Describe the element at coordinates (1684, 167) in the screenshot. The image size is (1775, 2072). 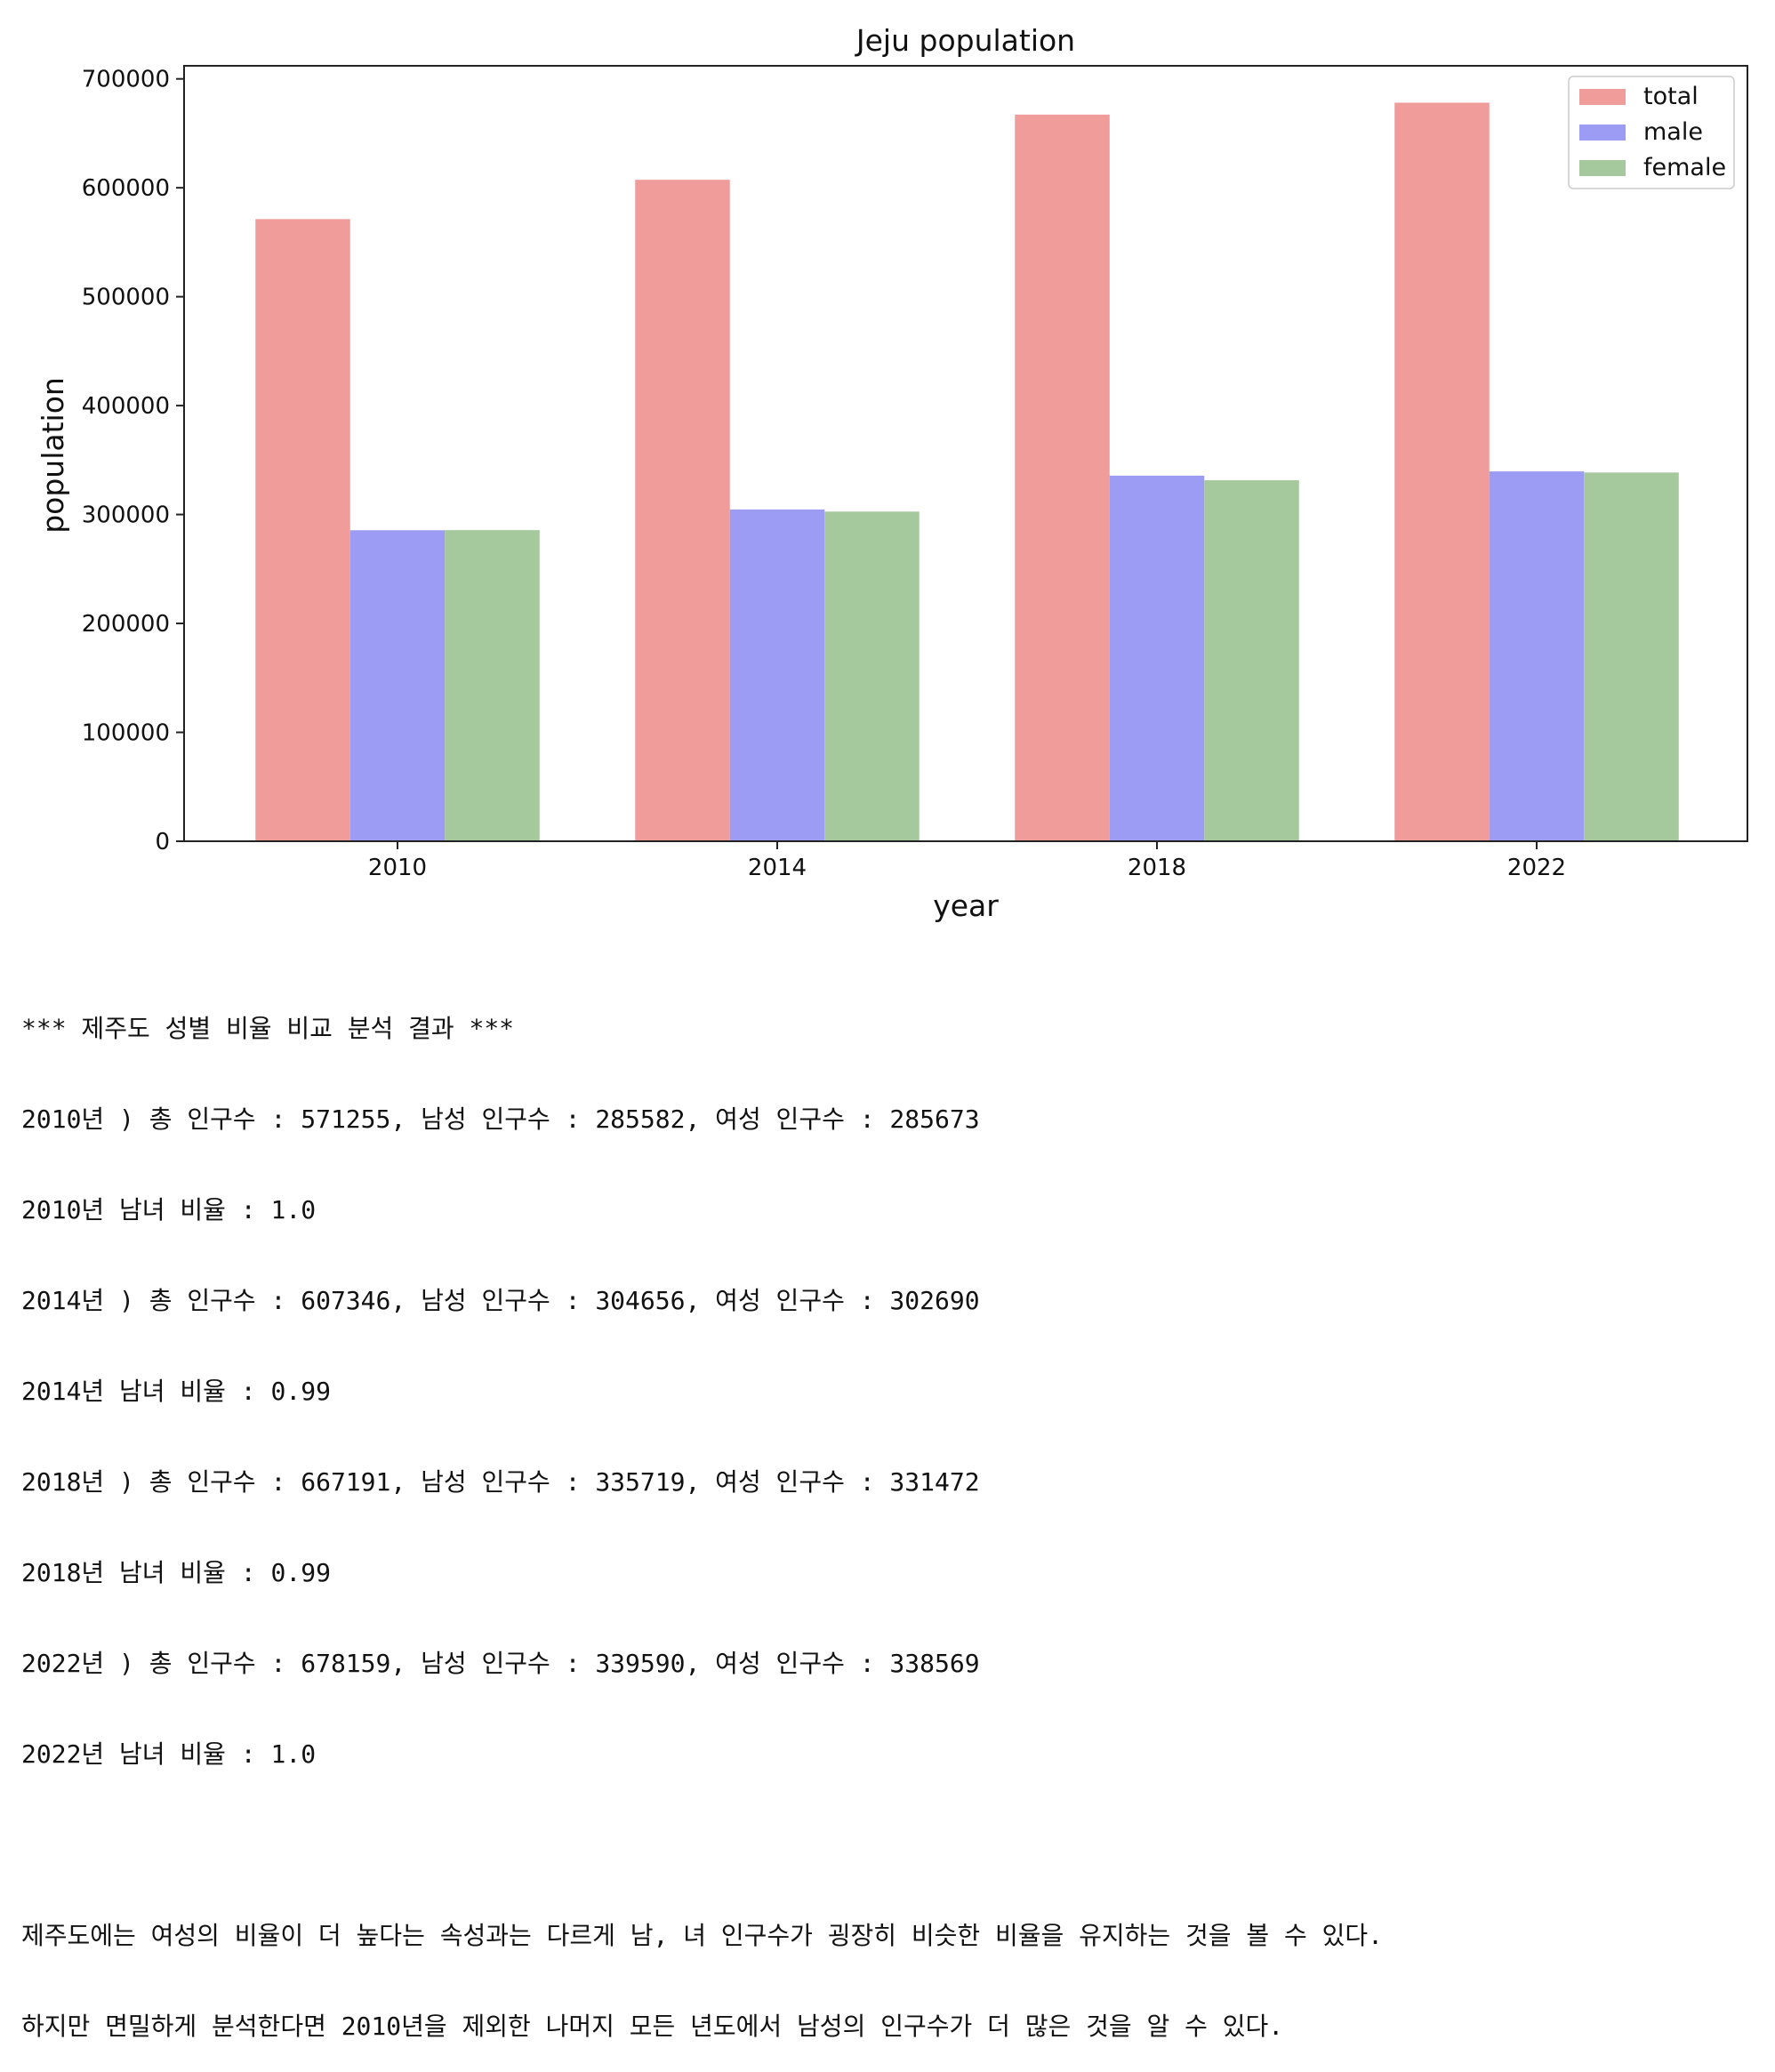
I see `legend-label-female: female` at that location.